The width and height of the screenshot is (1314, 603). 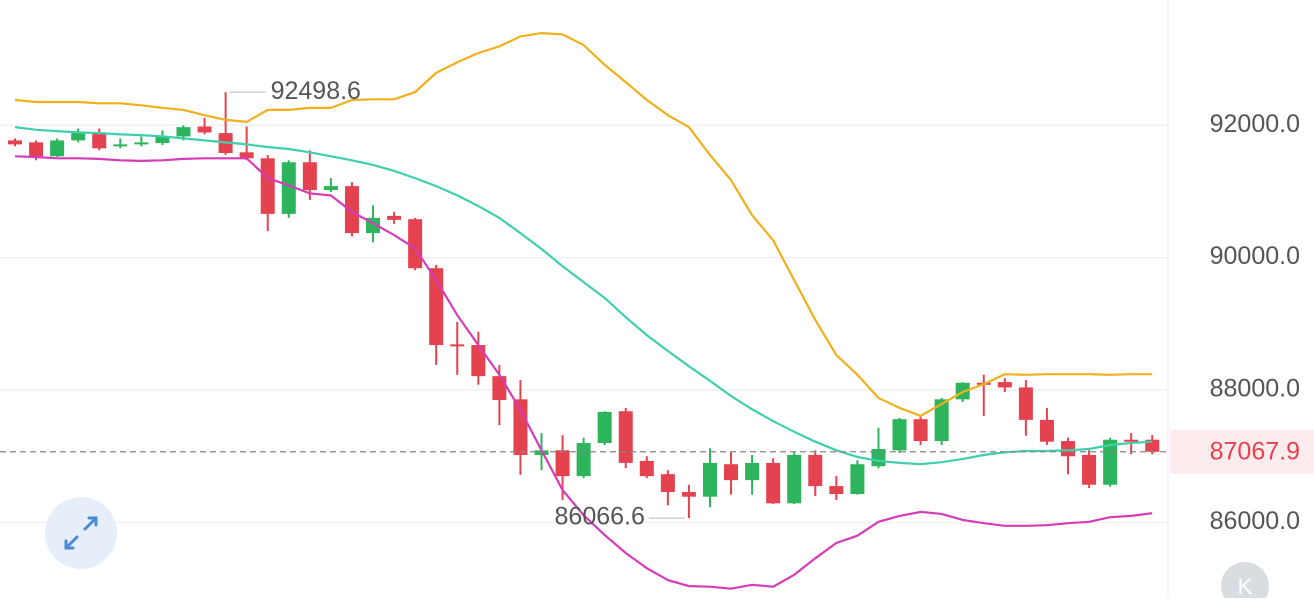 I want to click on y-tick-label: 86000.0, so click(x=1255, y=521).